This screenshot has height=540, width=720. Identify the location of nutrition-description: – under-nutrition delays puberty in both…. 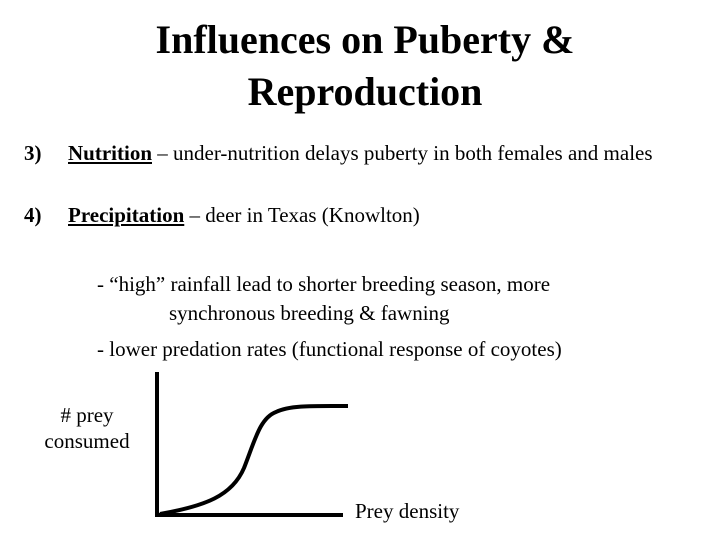
(402, 153).